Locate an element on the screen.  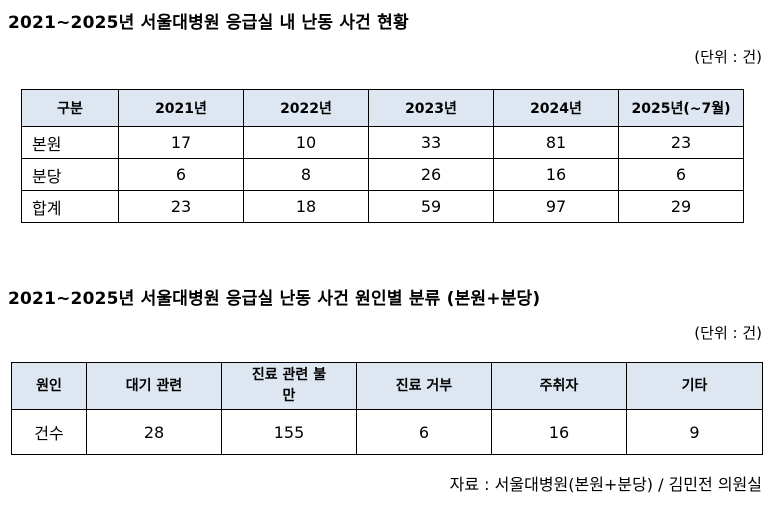
table-cell: 97 is located at coordinates (556, 206).